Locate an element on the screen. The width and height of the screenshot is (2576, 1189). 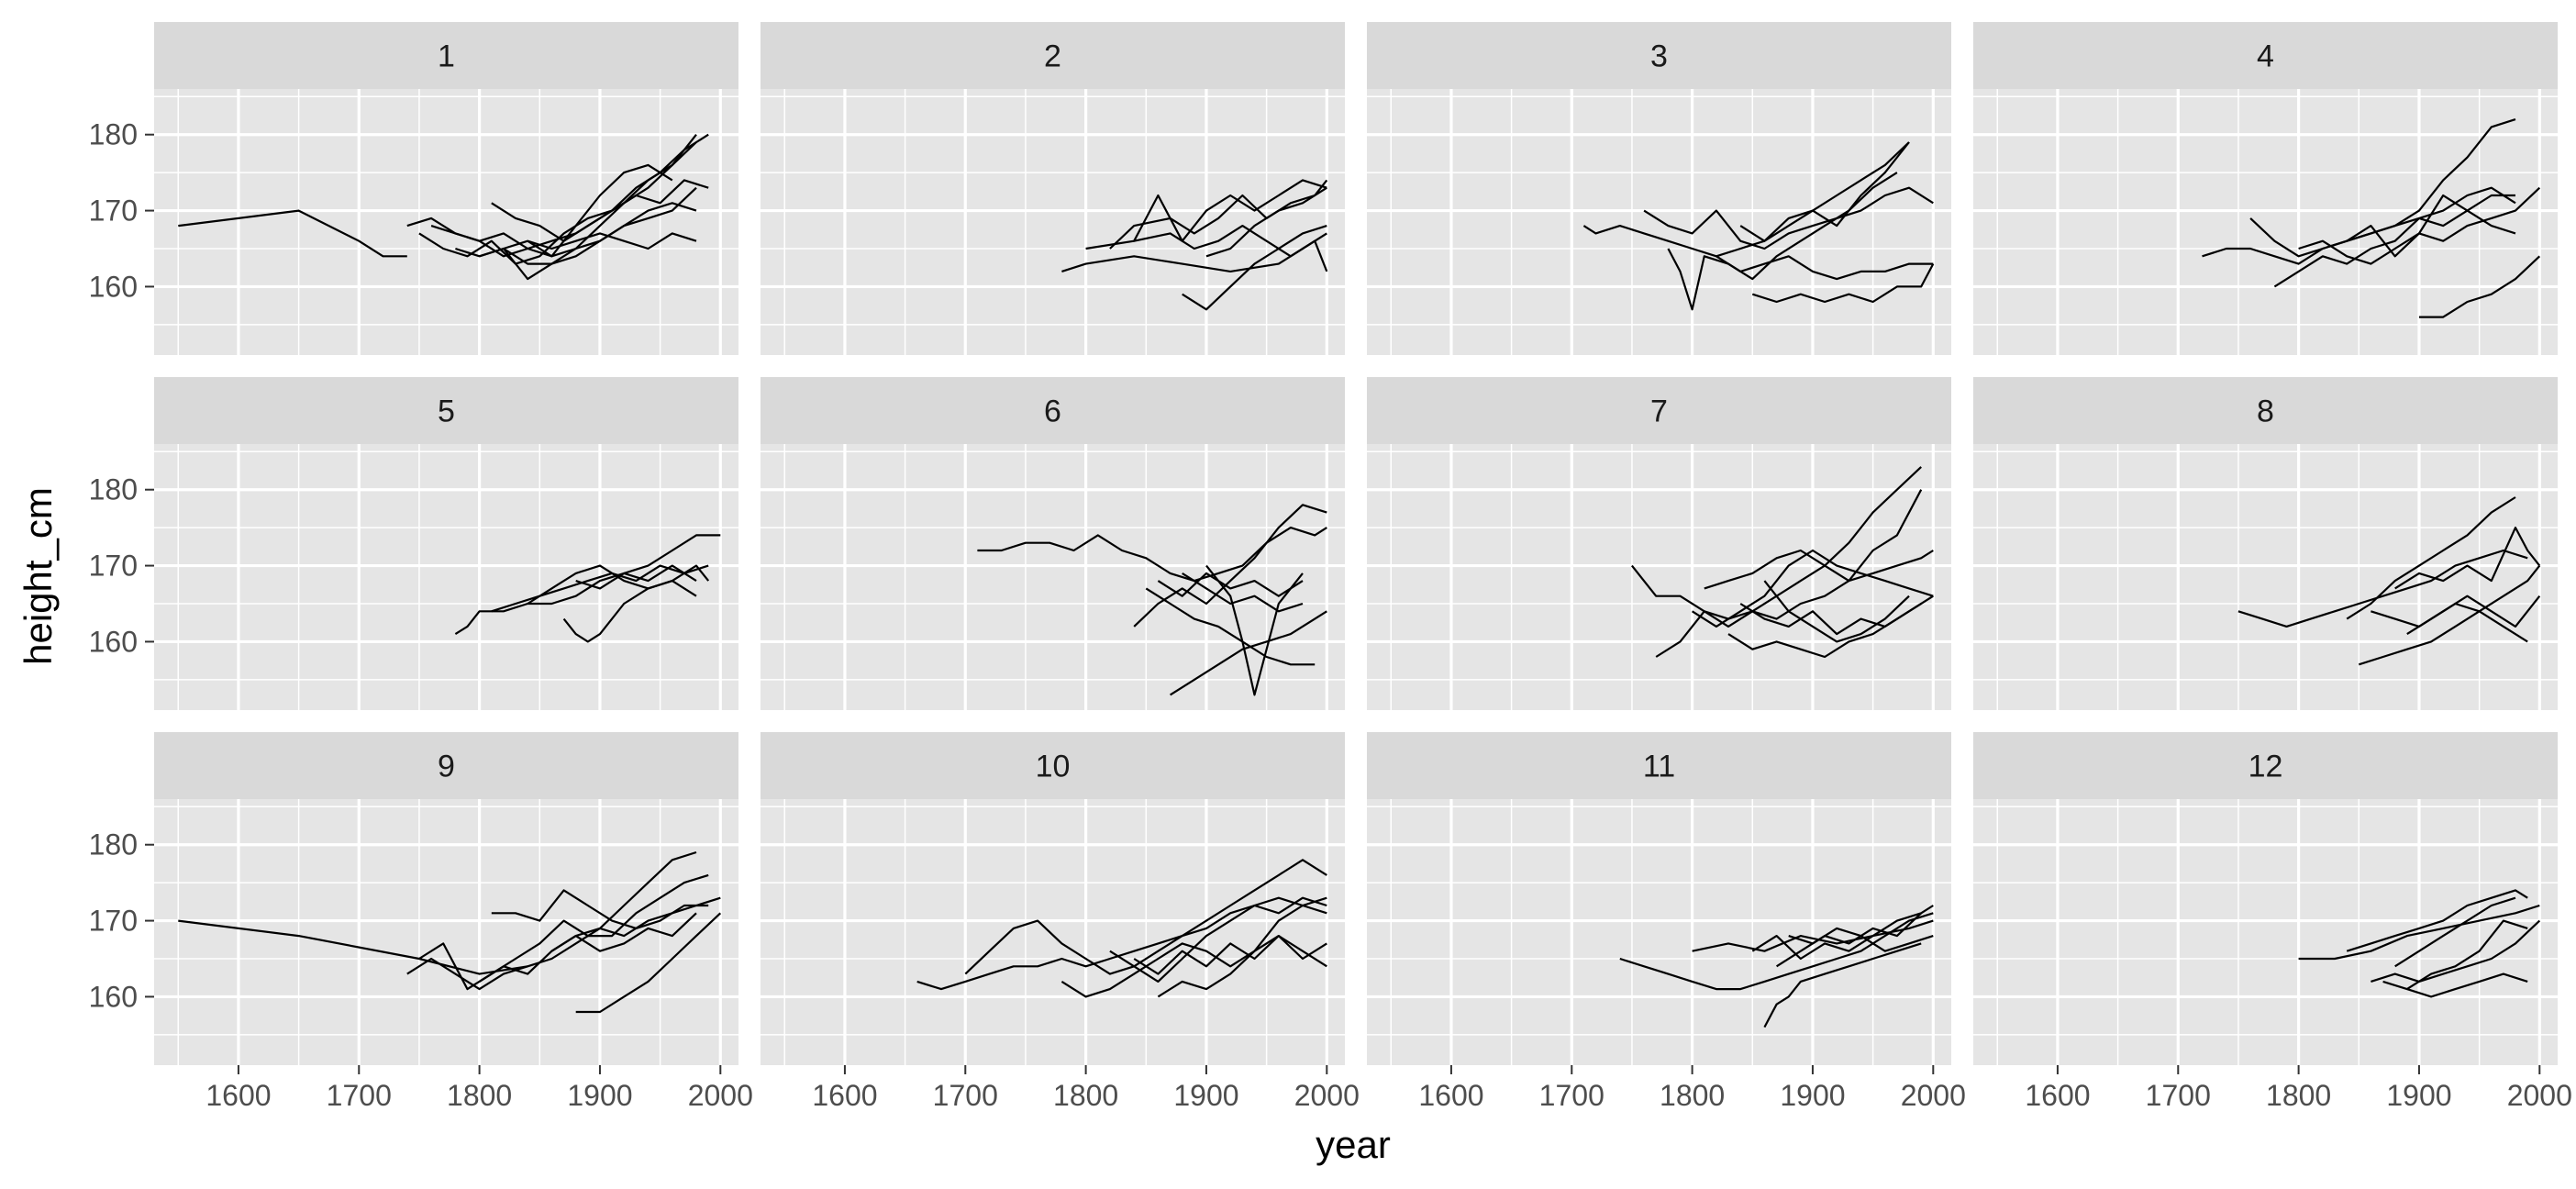
facet-panel-1: 1 is located at coordinates (446, 188).